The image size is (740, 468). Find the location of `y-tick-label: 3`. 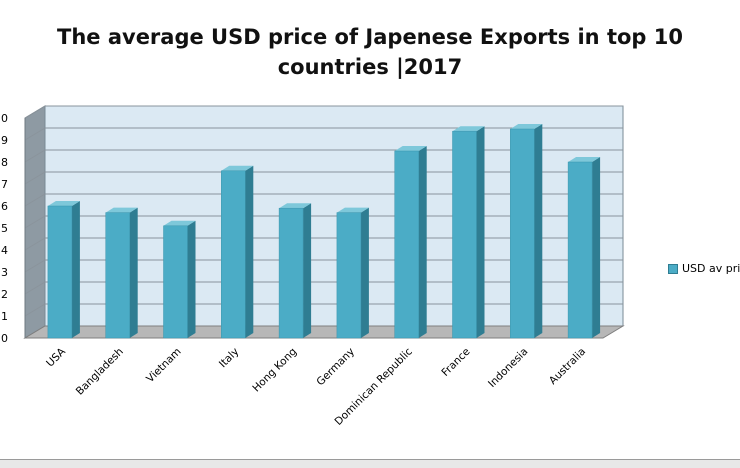

y-tick-label: 3 is located at coordinates (4, 272).